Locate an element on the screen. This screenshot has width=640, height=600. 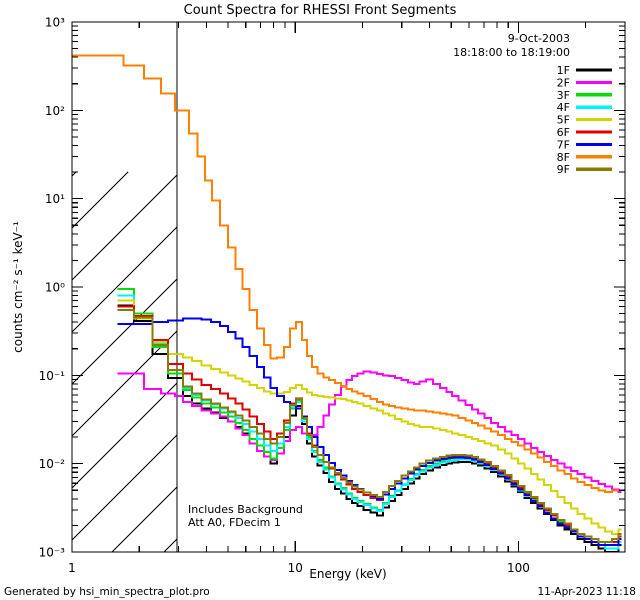
legend-label-6f: 6F is located at coordinates (563, 132).